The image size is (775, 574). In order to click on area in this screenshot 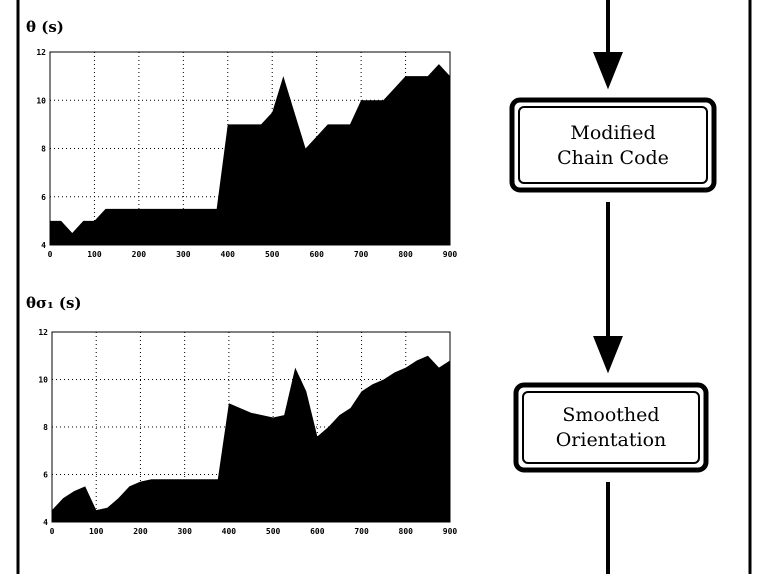, I will do `click(251, 438)`.